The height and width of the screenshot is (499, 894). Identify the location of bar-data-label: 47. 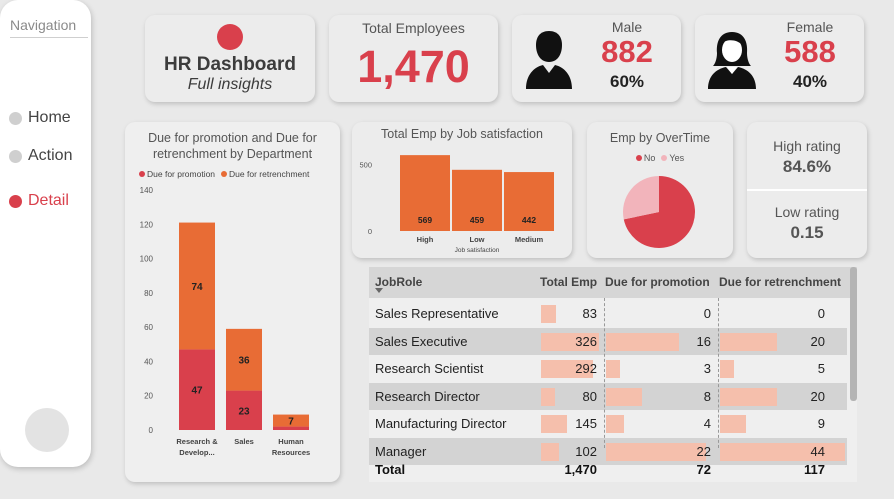
(197, 391).